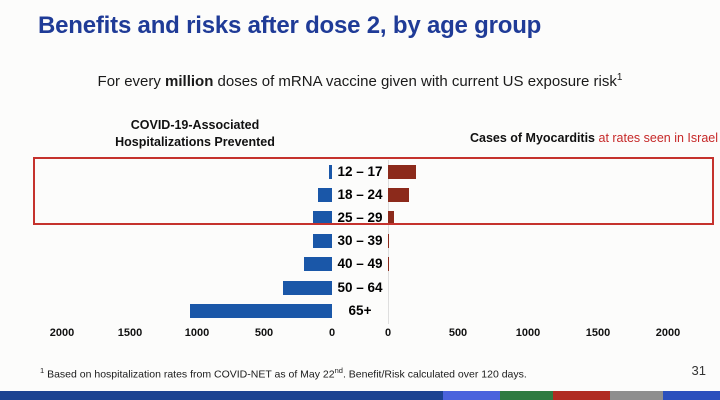  What do you see at coordinates (375, 311) in the screenshot?
I see `chart-row-65plus: 65+` at bounding box center [375, 311].